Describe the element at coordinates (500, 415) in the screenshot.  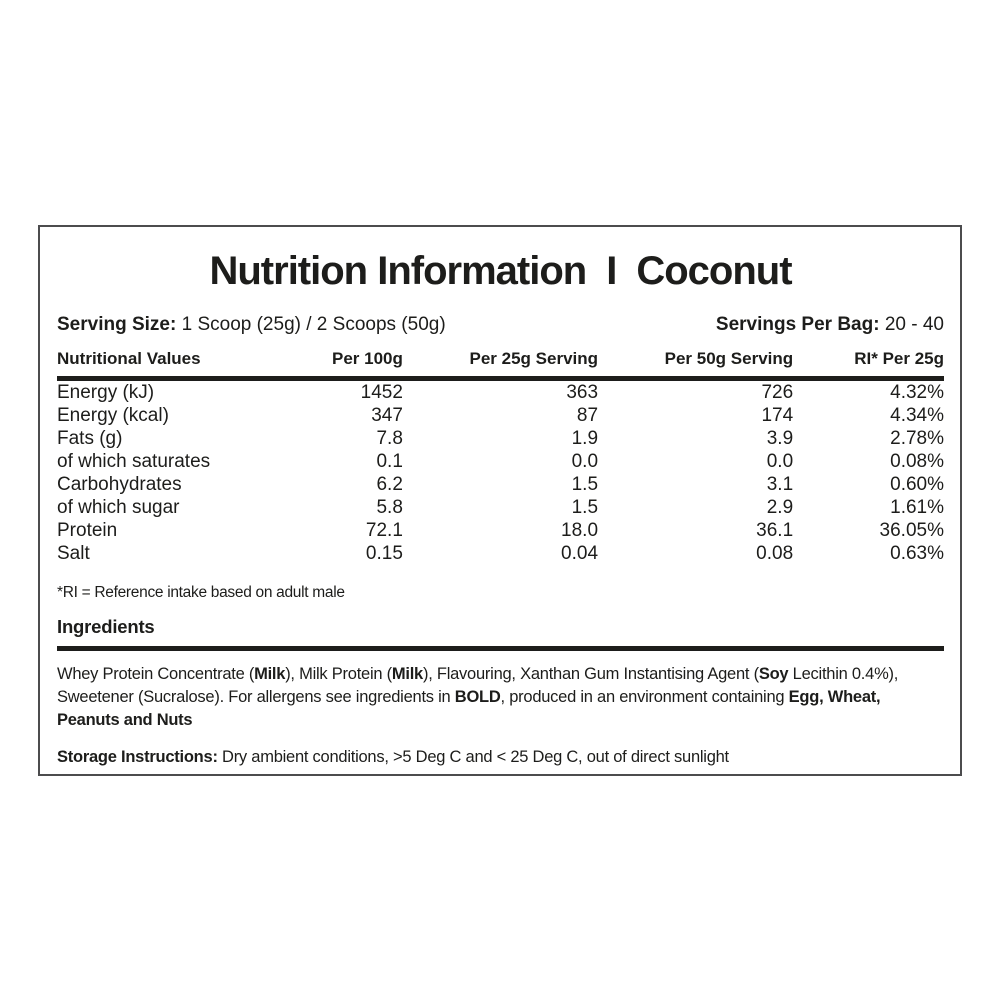
I see `table-row: Energy (kcal) 347 87 174 4.34%` at that location.